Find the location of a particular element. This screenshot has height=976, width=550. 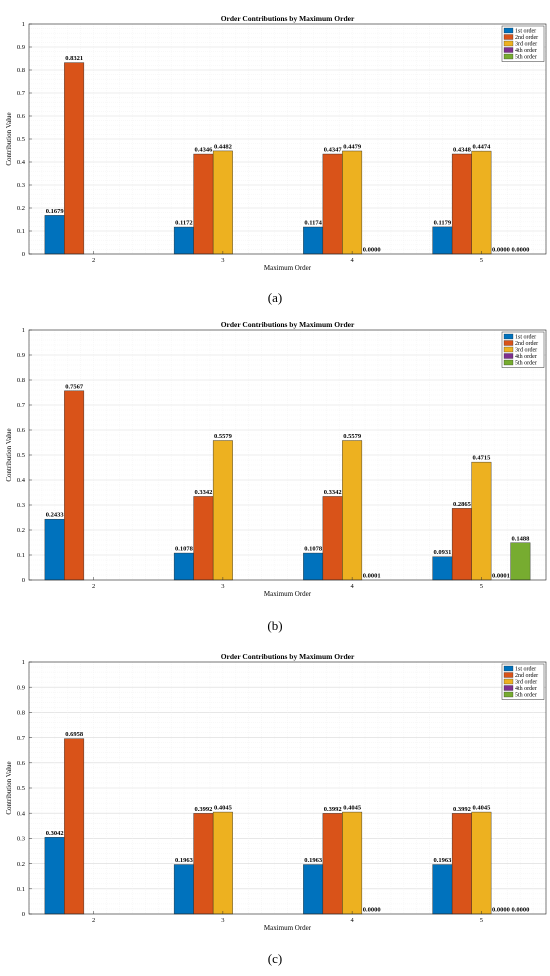

y-tick-label: 0.2 is located at coordinates (21, 208).